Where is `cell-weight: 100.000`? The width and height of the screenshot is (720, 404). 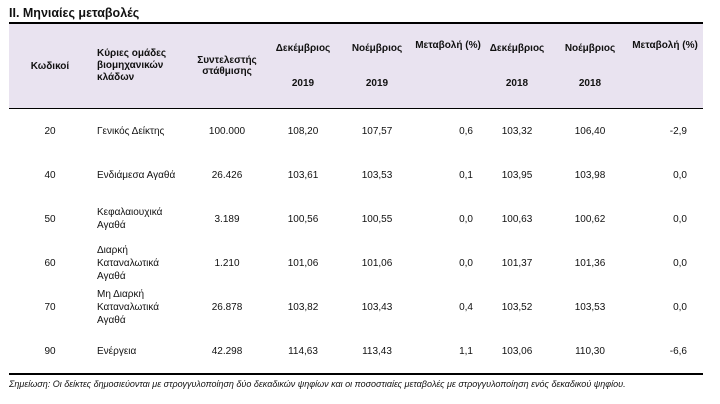 cell-weight: 100.000 is located at coordinates (227, 131).